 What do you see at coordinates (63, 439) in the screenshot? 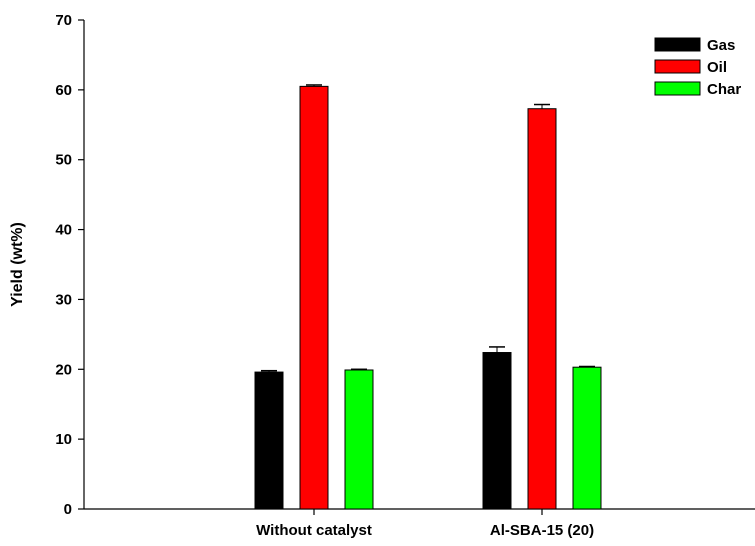
I see `y-tick-label: 10` at bounding box center [63, 439].